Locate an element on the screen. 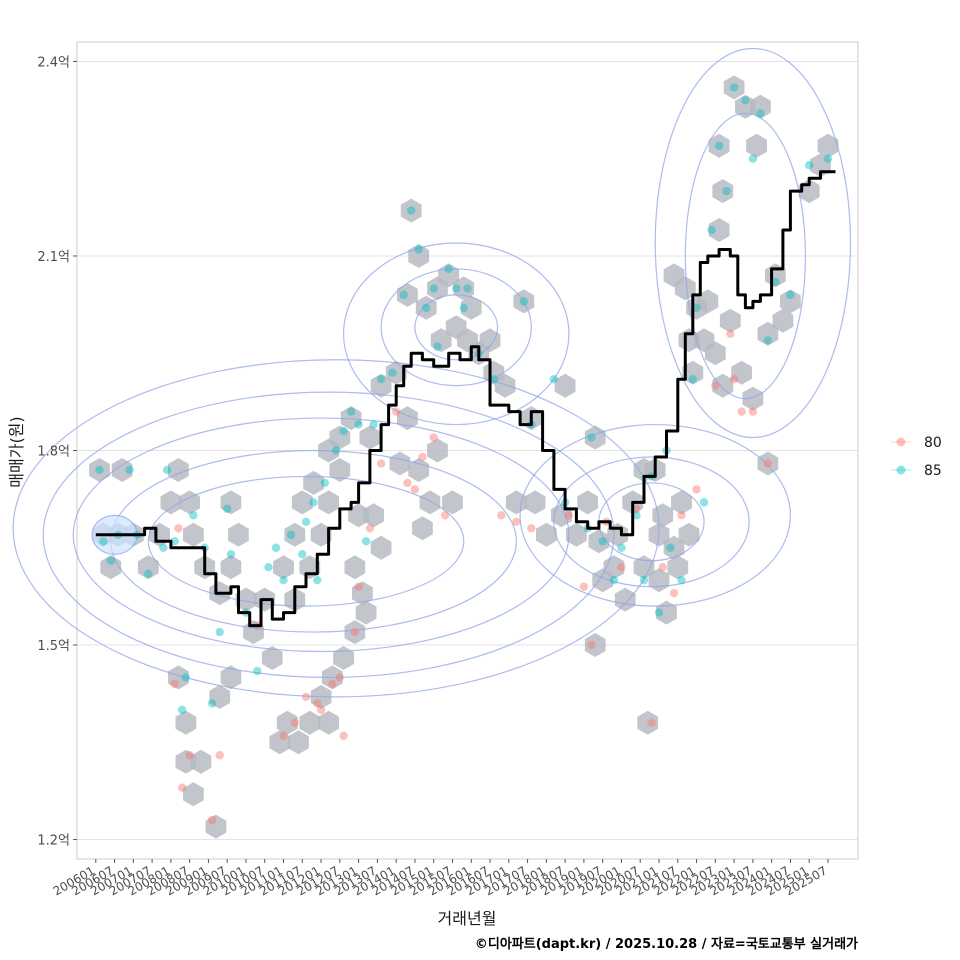 The image size is (960, 960). y-tick-label: 1.5억 is located at coordinates (53, 646).